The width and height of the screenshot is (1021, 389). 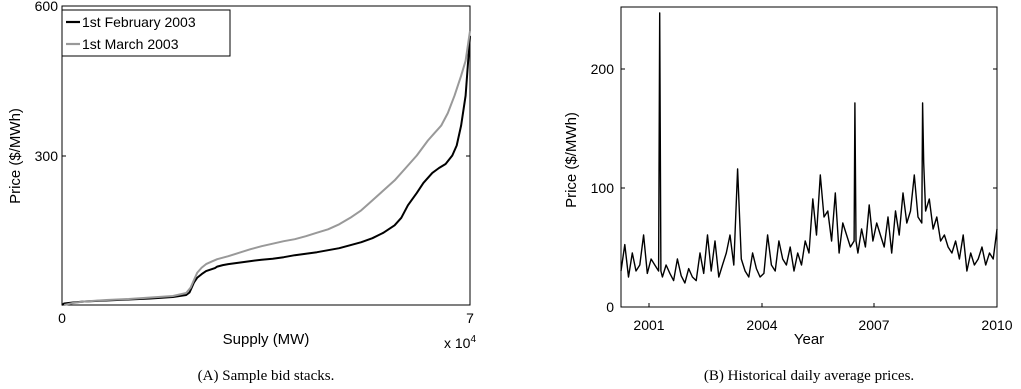 What do you see at coordinates (266, 339) in the screenshot?
I see `panel-a-xlabel: Supply (MW)` at bounding box center [266, 339].